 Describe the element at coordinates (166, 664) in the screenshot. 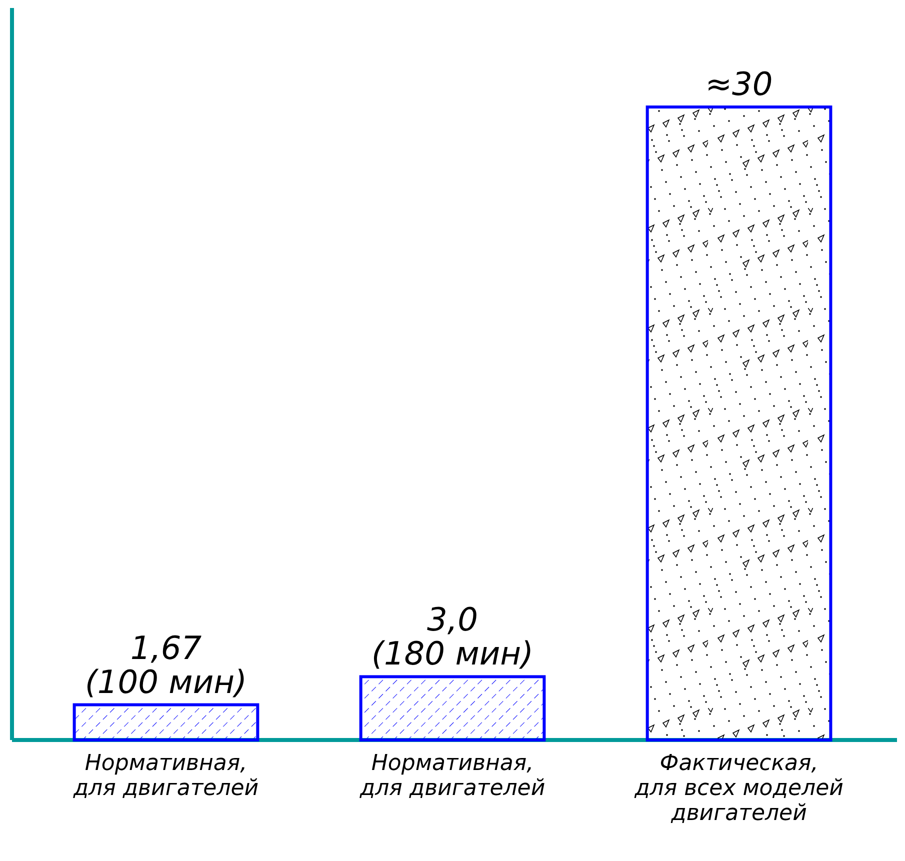

I see `data-label: 1,67 (100 мин)` at that location.